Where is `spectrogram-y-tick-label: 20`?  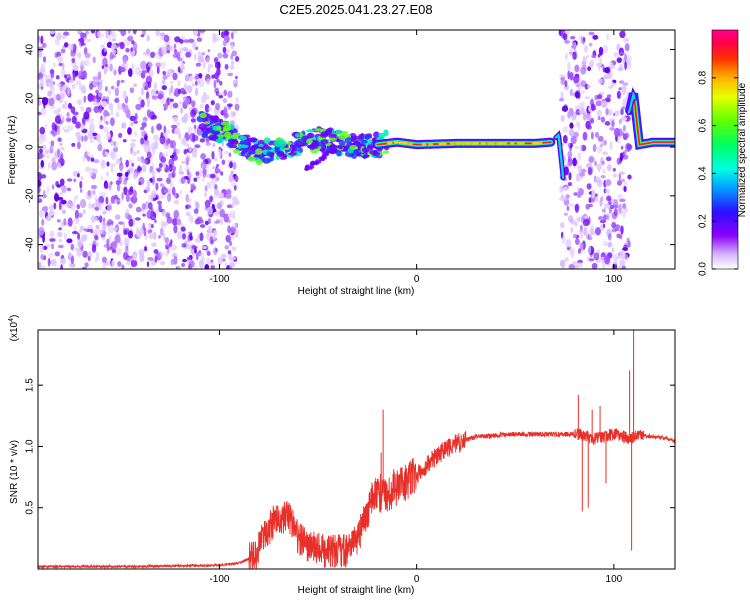
spectrogram-y-tick-label: 20 is located at coordinates (30, 98).